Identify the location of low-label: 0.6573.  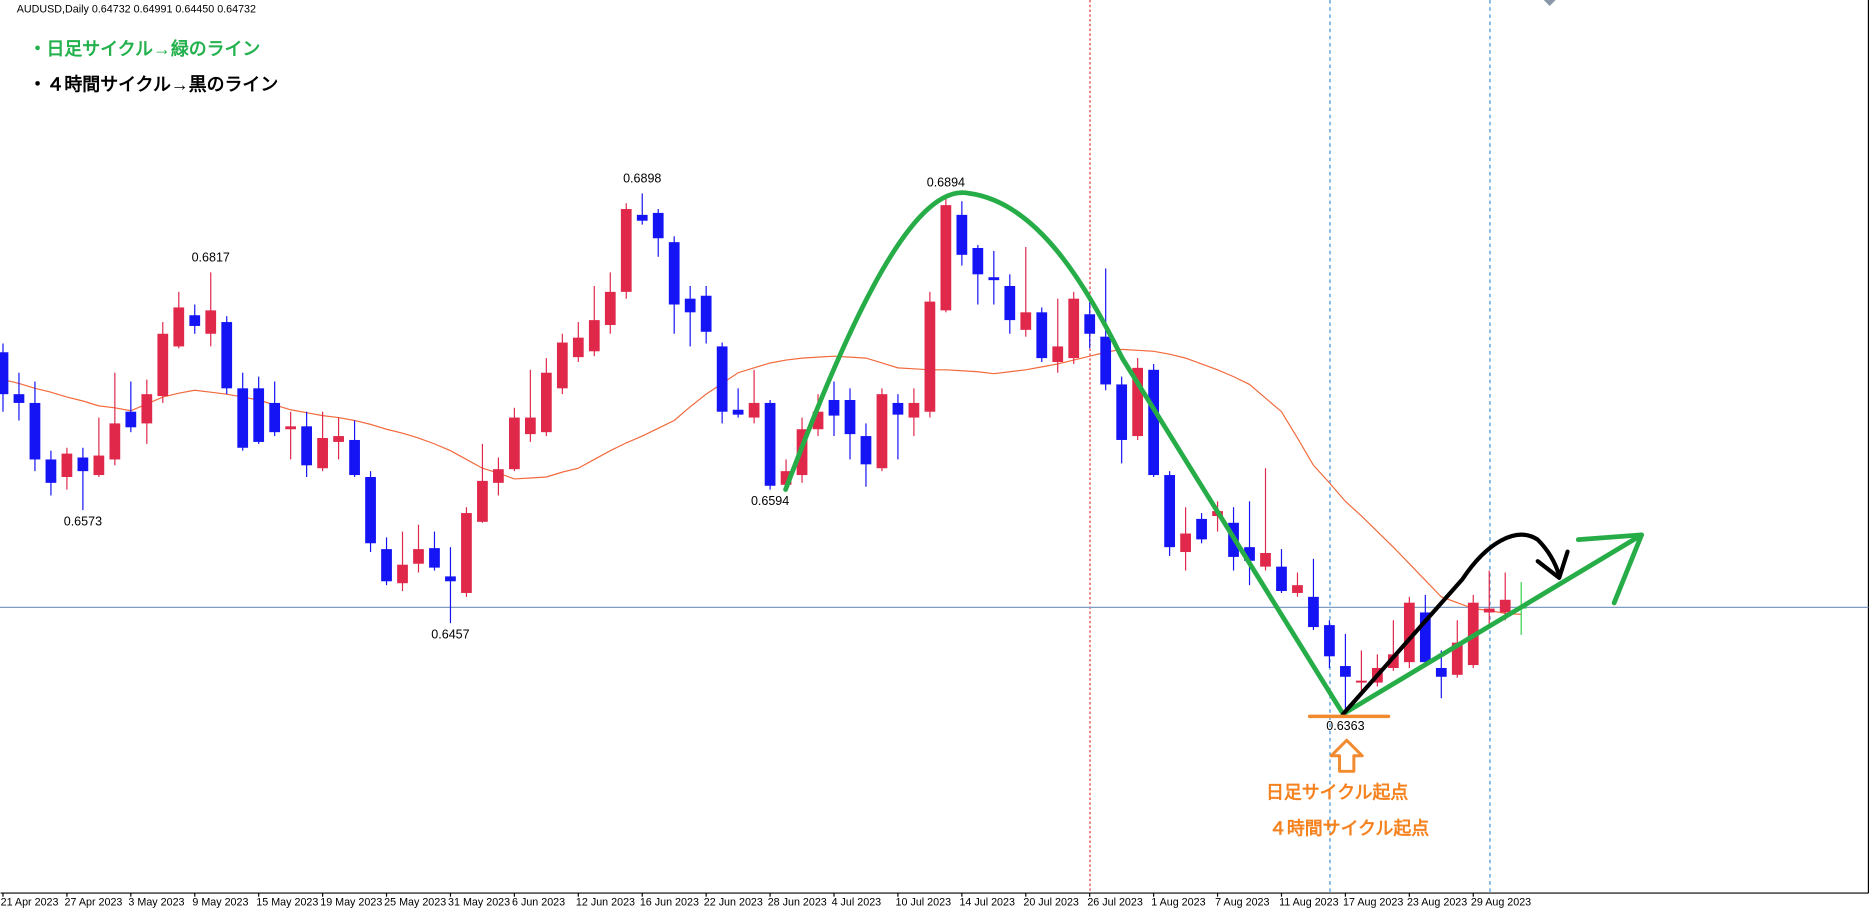
(83, 521).